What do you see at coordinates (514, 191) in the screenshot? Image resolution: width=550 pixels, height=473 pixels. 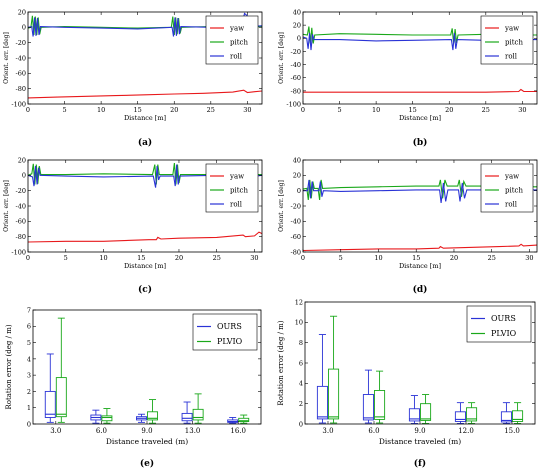 I see `legend-label-pitch: pitch` at bounding box center [514, 191].